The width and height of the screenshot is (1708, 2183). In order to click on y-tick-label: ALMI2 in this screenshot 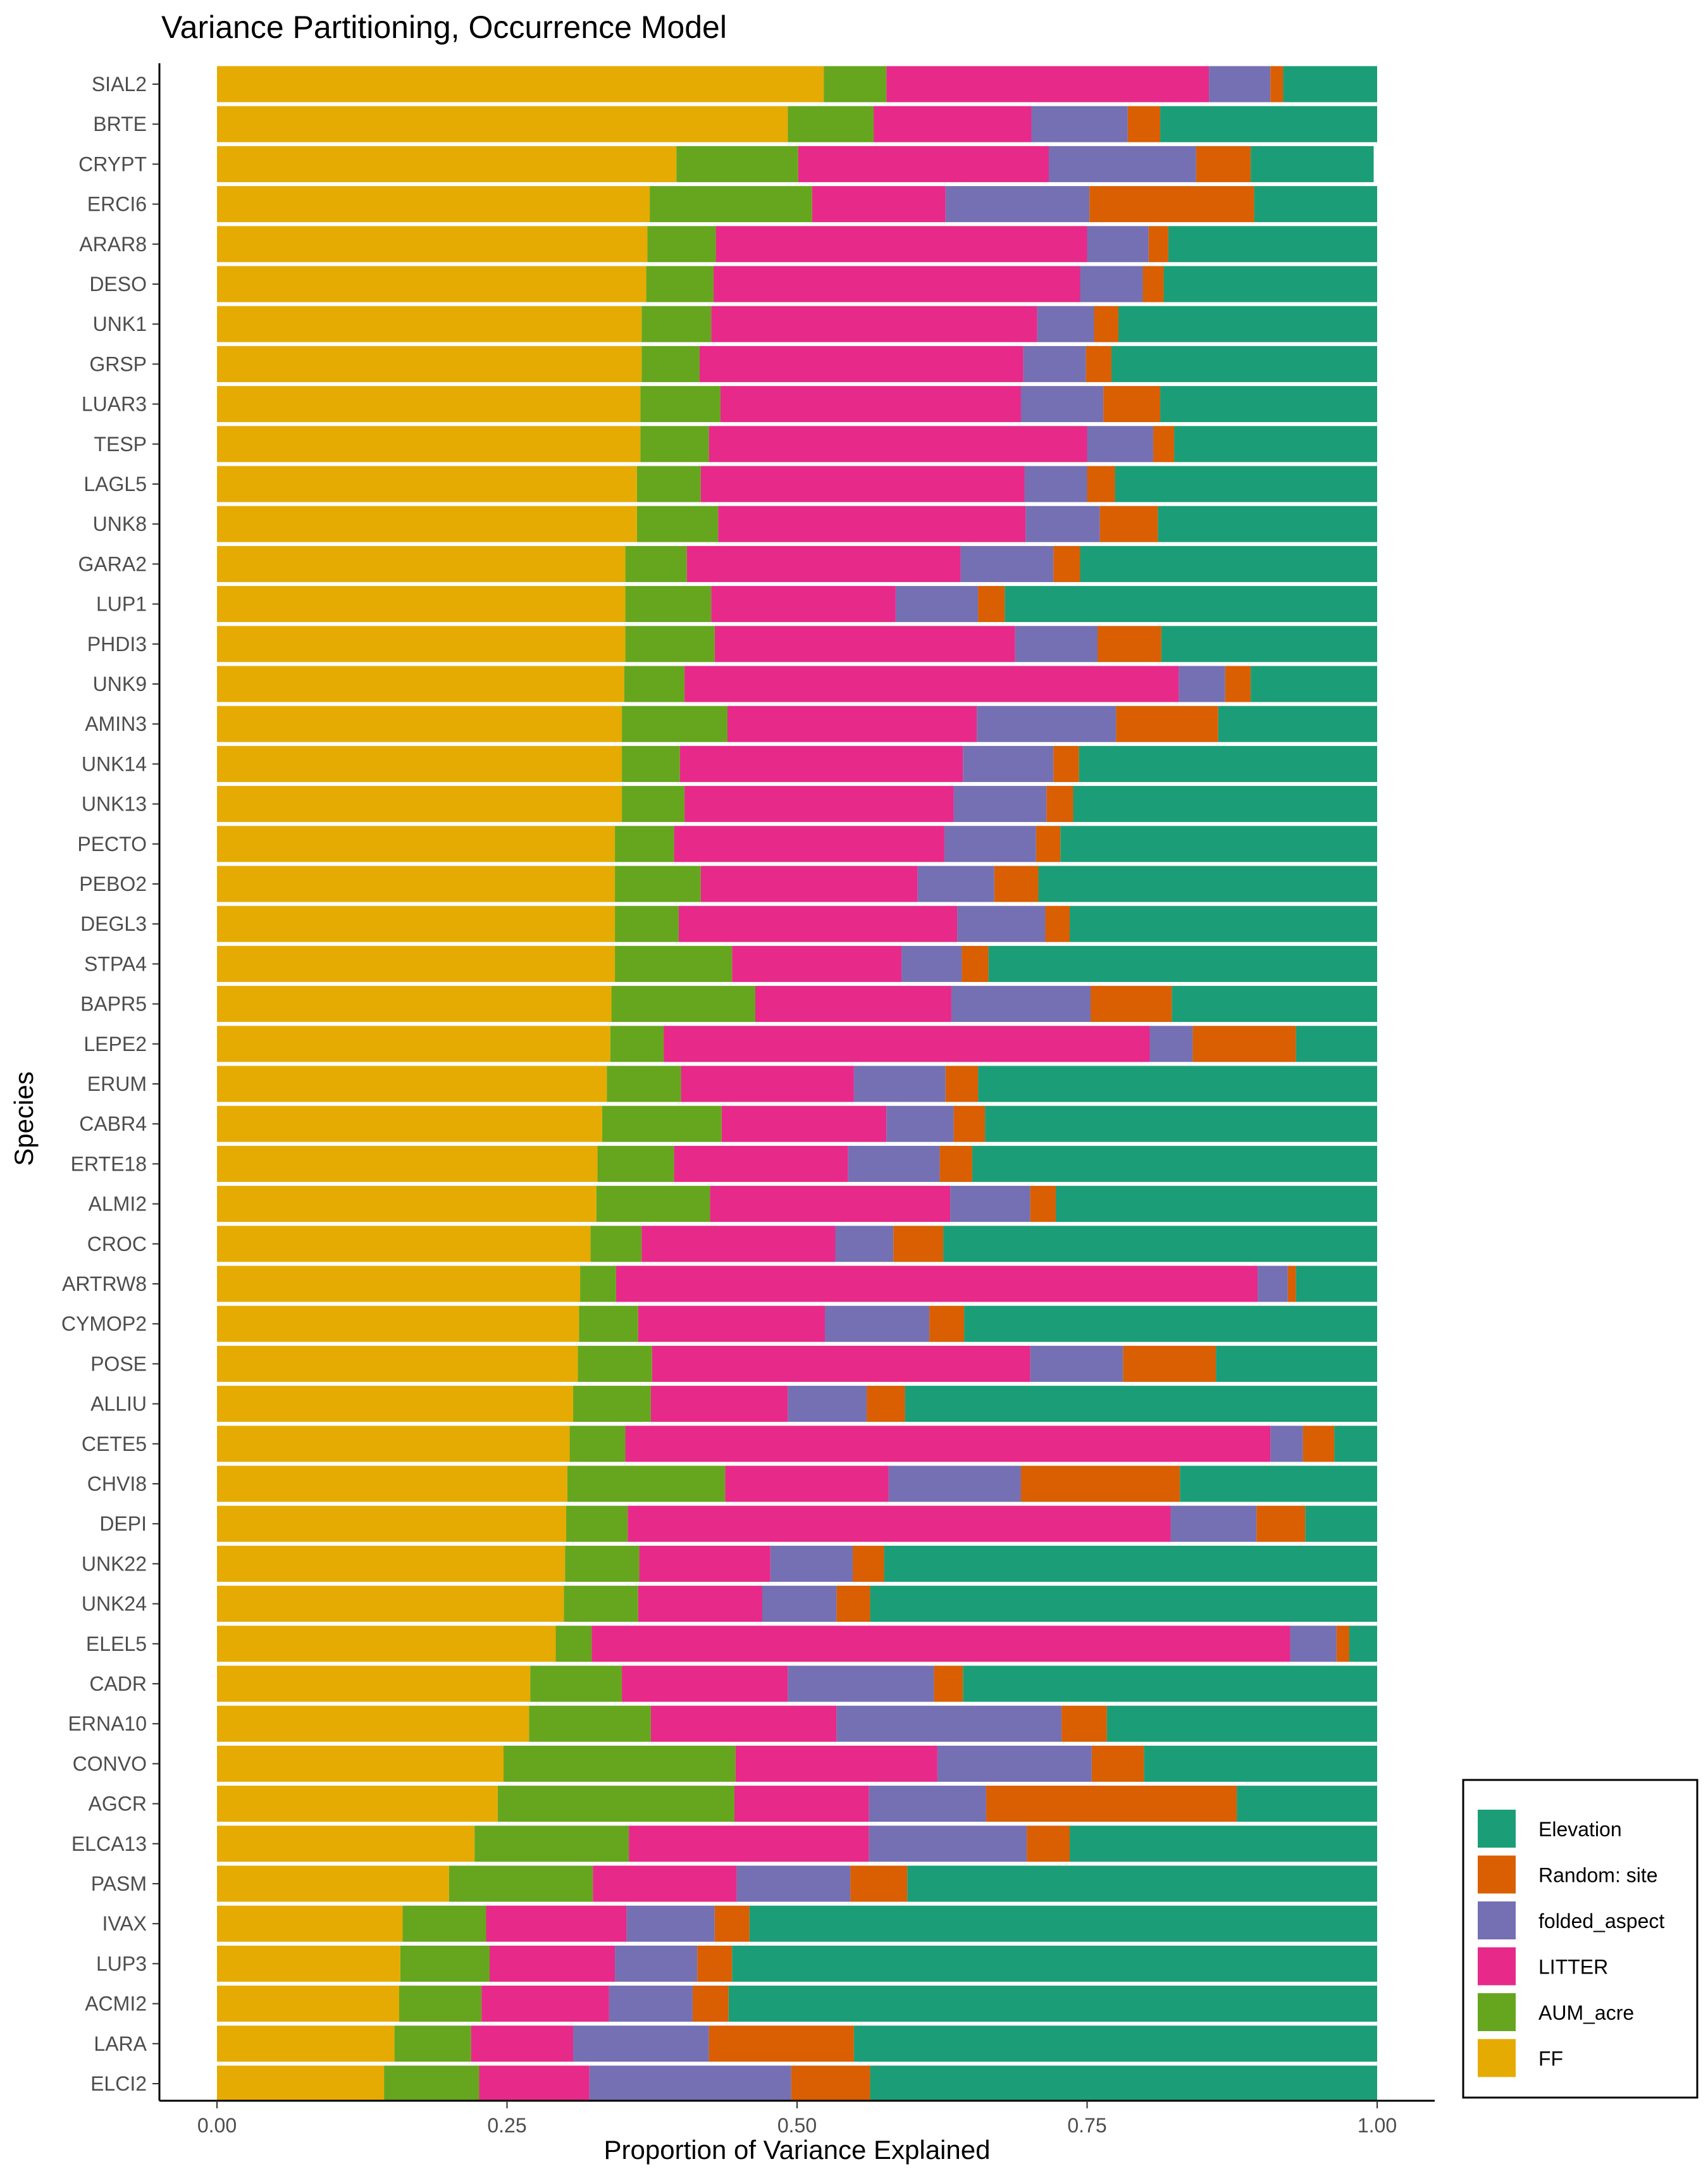, I will do `click(118, 1204)`.